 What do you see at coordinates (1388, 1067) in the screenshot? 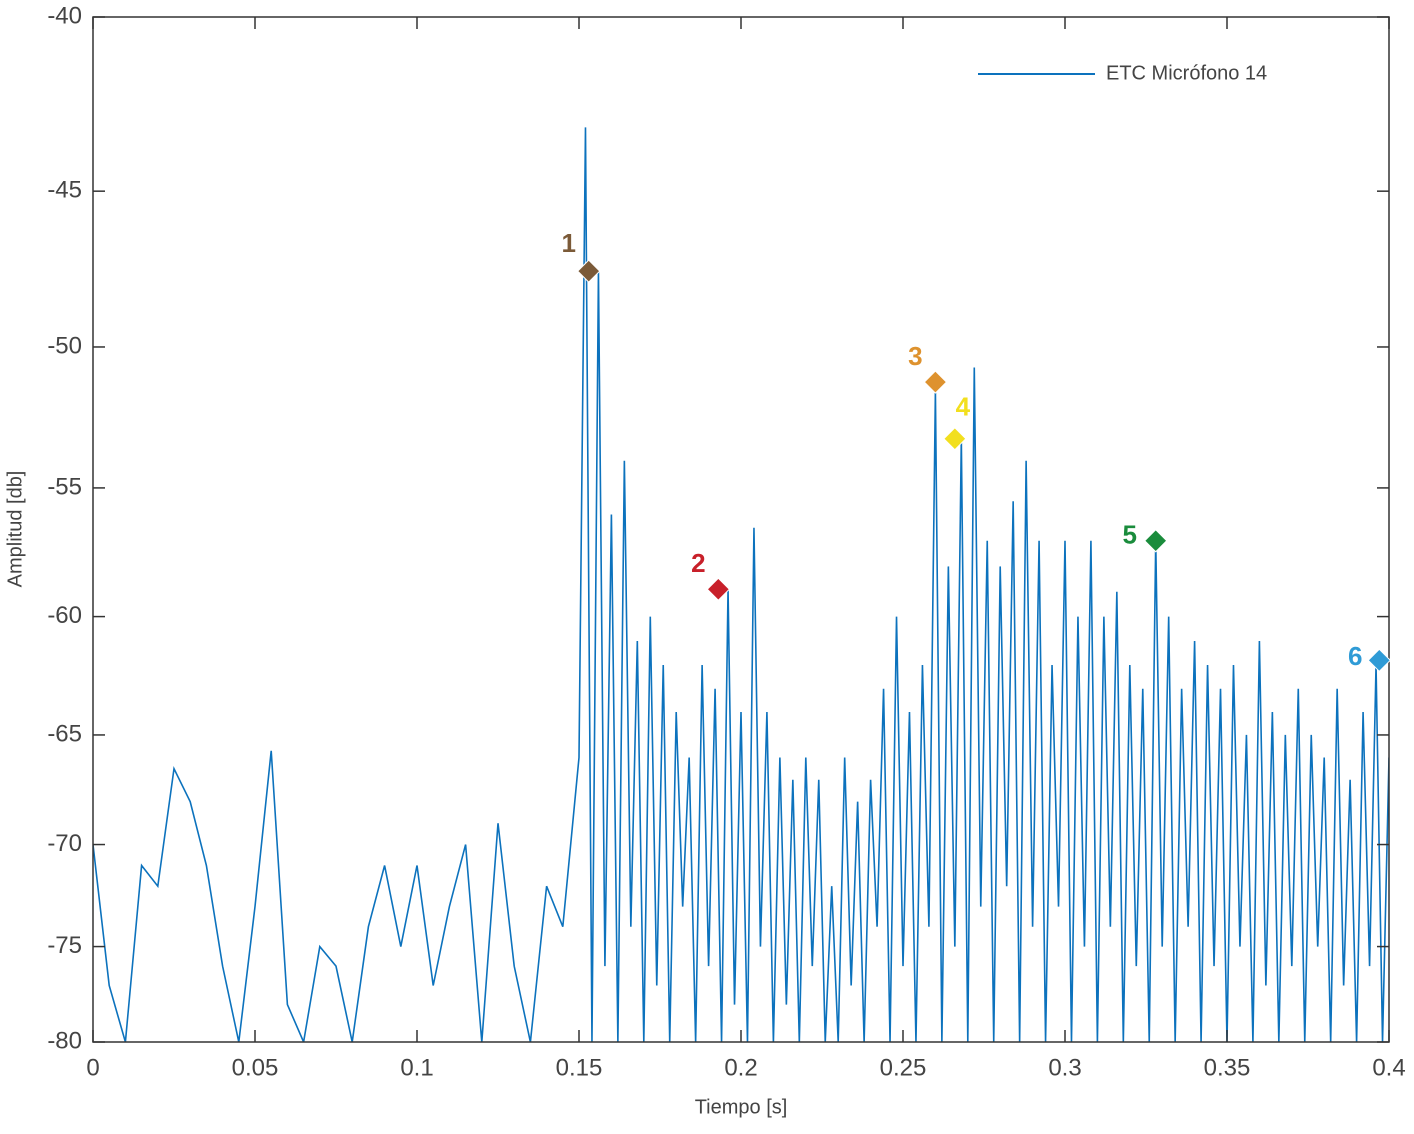
I see `x-tick-label: 0.4` at bounding box center [1388, 1067].